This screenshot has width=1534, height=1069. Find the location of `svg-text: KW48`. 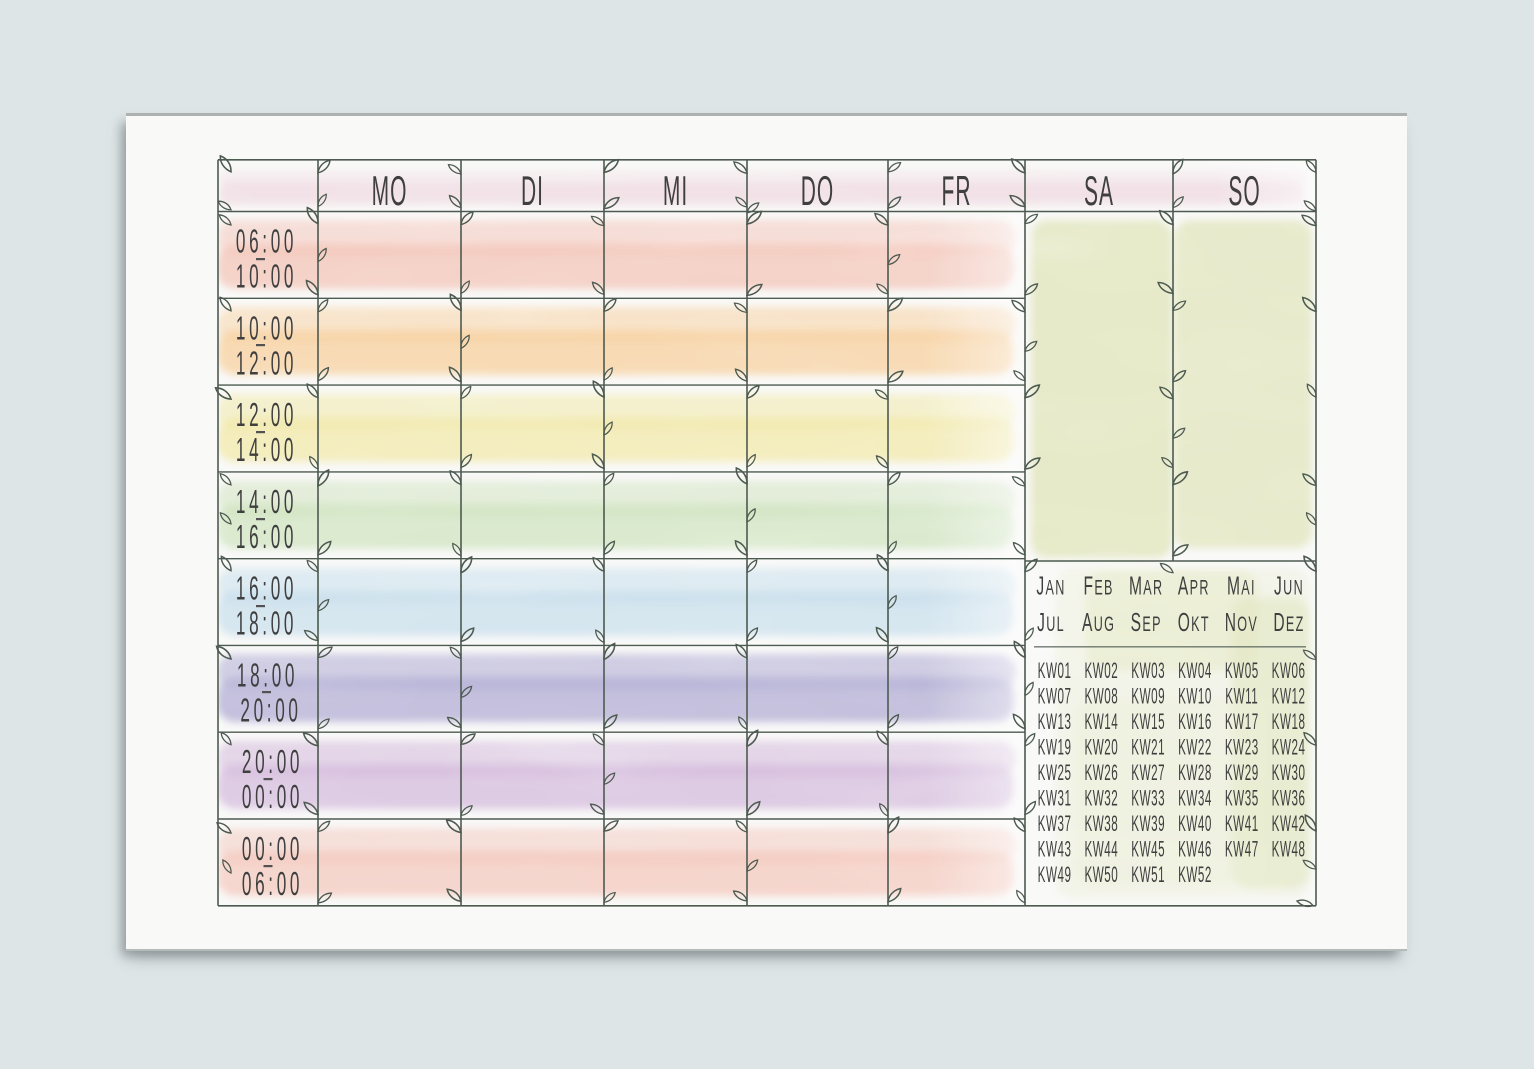

svg-text: KW48 is located at coordinates (1289, 849).